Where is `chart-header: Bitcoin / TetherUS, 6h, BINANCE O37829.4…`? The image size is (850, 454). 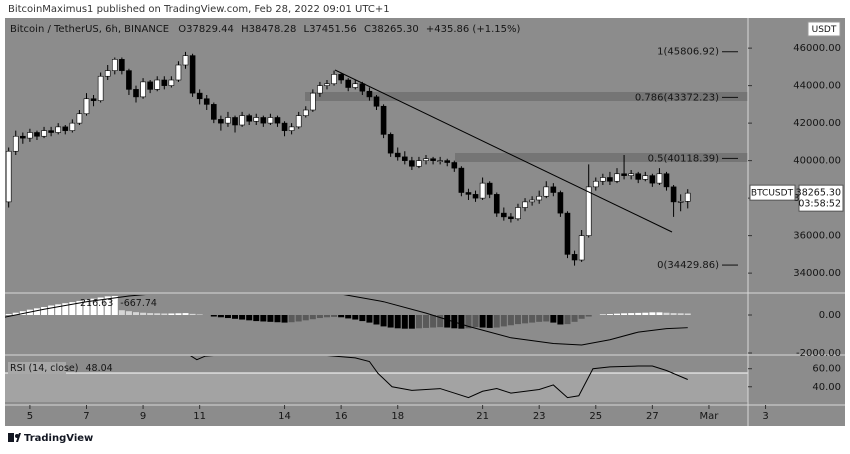 chart-header: Bitcoin / TetherUS, 6h, BINANCE O37829.4… is located at coordinates (265, 29).